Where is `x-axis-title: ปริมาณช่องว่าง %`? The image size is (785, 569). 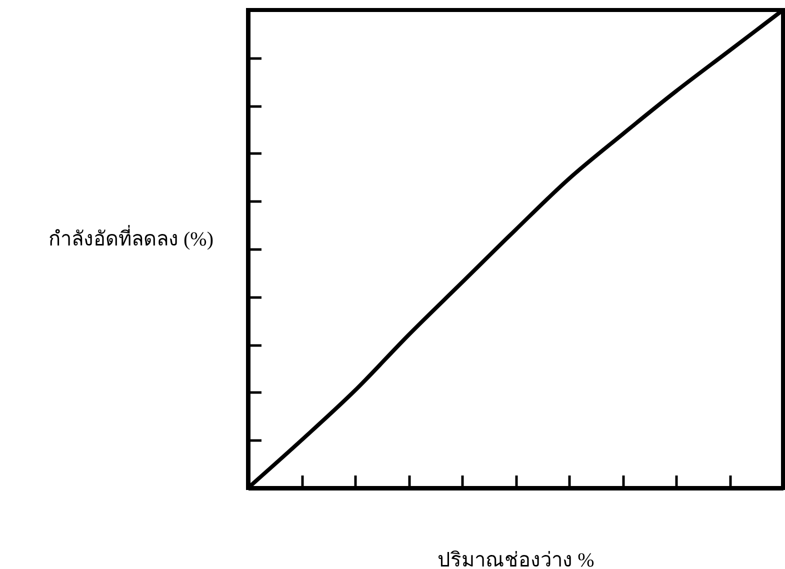
x-axis-title: ปริมาณช่องว่าง % is located at coordinates (516, 559).